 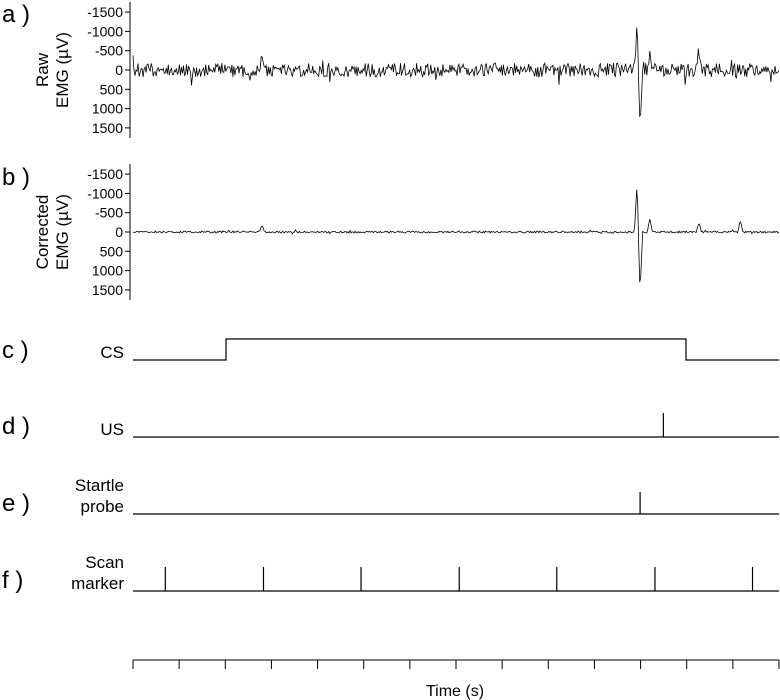 What do you see at coordinates (16, 177) in the screenshot?
I see `panel-label-b: b )` at bounding box center [16, 177].